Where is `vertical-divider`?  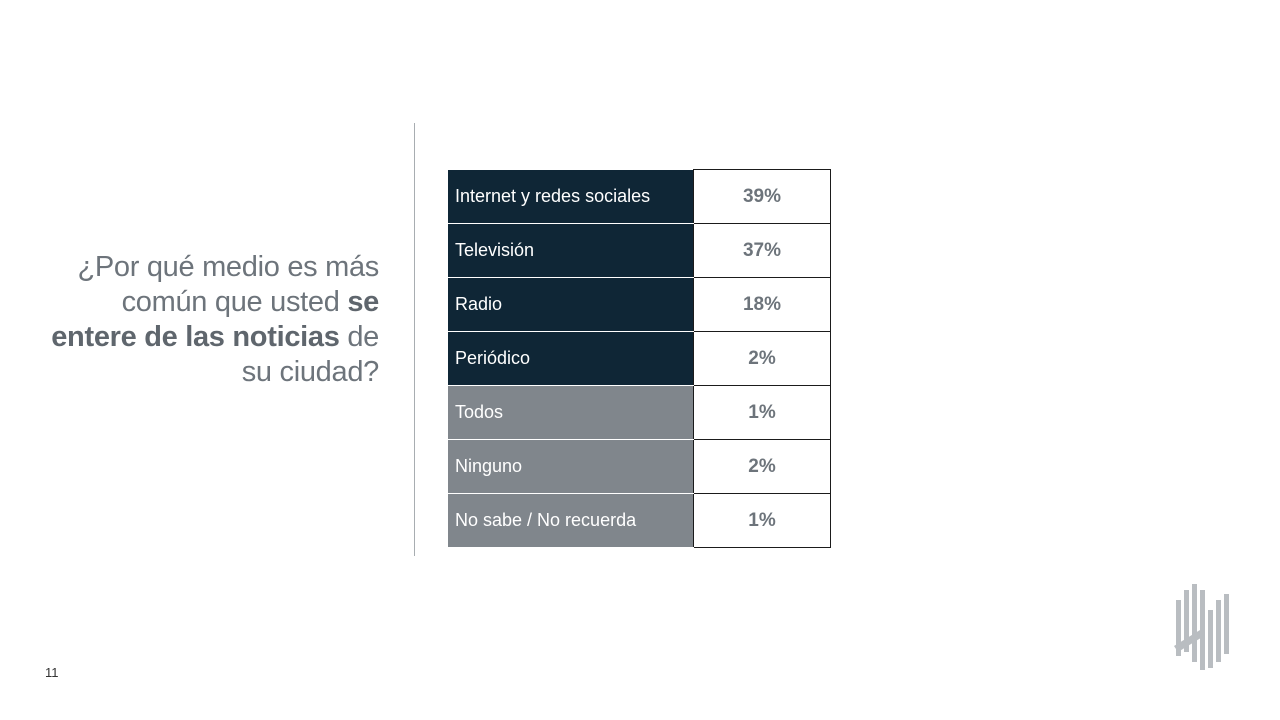 vertical-divider is located at coordinates (414, 339).